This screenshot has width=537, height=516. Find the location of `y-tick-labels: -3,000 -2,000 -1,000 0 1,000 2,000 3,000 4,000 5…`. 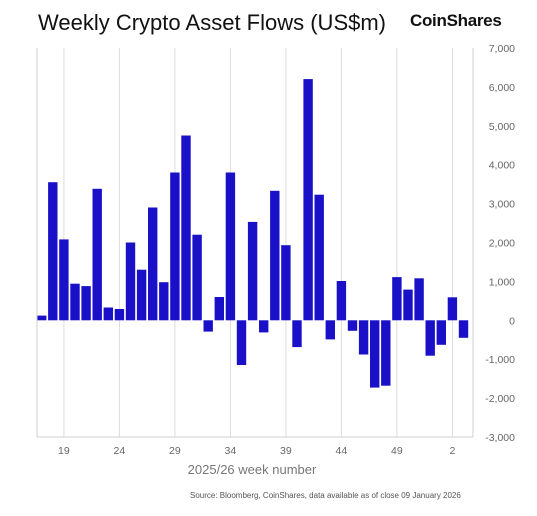

y-tick-labels: -3,000 -2,000 -1,000 0 1,000 2,000 3,000 4,000 5… is located at coordinates (500, 243).